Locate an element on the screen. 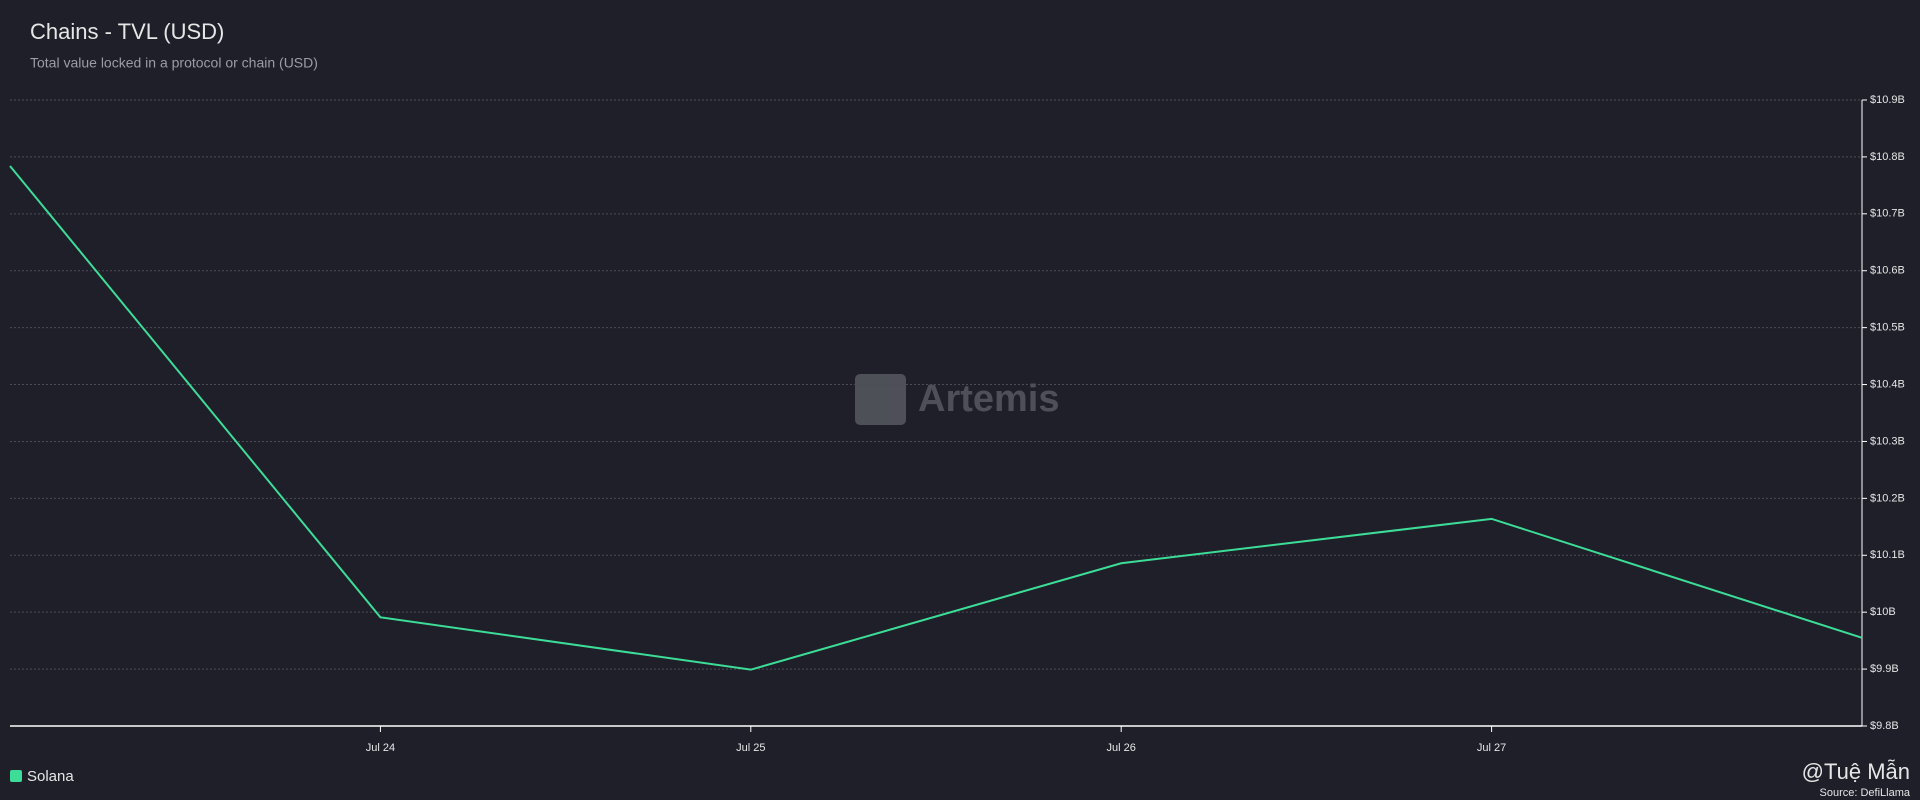 This screenshot has height=800, width=1920. watermark-logo is located at coordinates (880, 399).